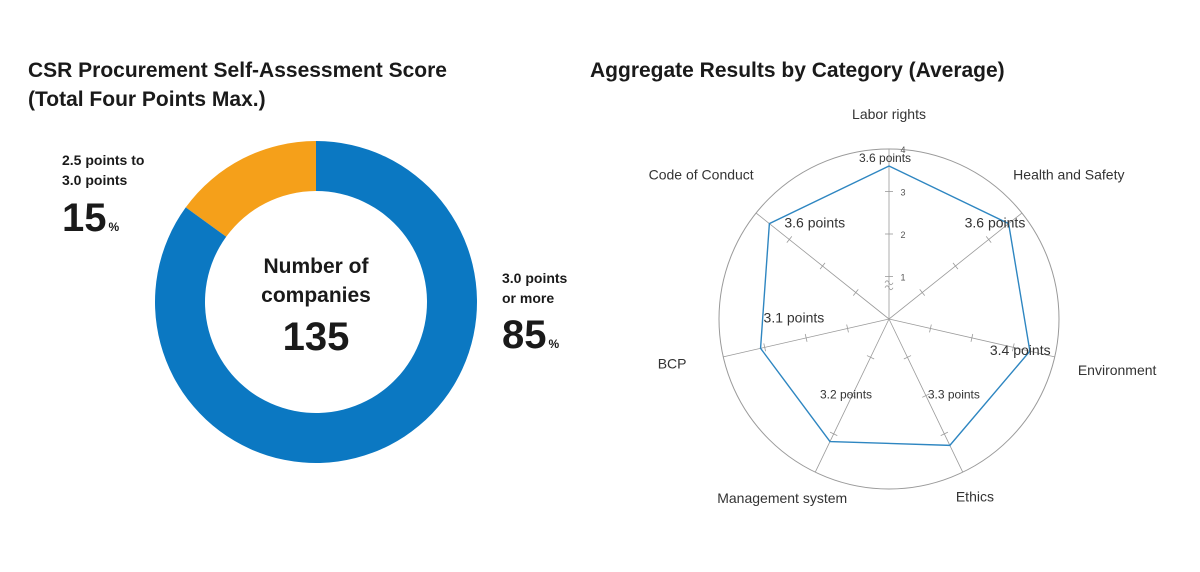  I want to click on center-label-line1: Number of, so click(316, 266).